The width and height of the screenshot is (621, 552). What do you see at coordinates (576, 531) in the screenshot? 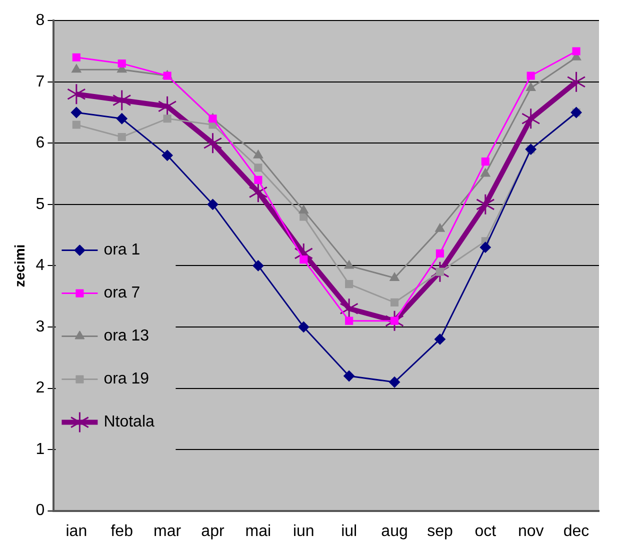
I see `x-tick-label: dec` at bounding box center [576, 531].